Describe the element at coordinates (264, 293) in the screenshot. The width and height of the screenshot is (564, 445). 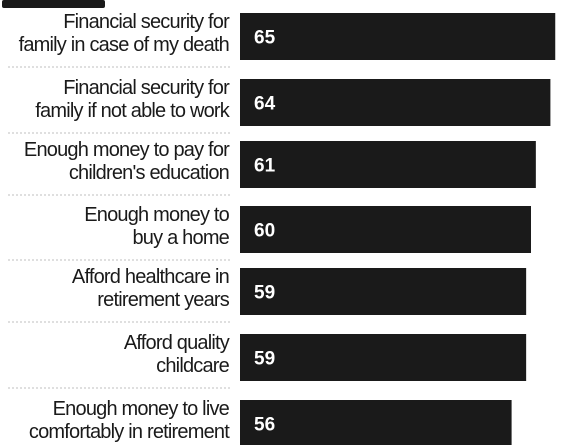
I see `value-label-5: 59` at that location.